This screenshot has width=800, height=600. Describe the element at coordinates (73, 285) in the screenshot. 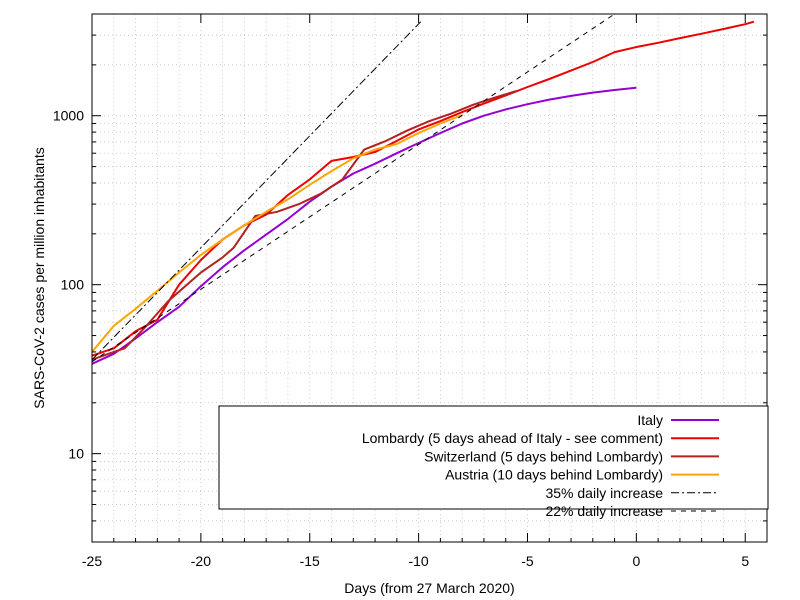

I see `y-tick-label: 100` at that location.